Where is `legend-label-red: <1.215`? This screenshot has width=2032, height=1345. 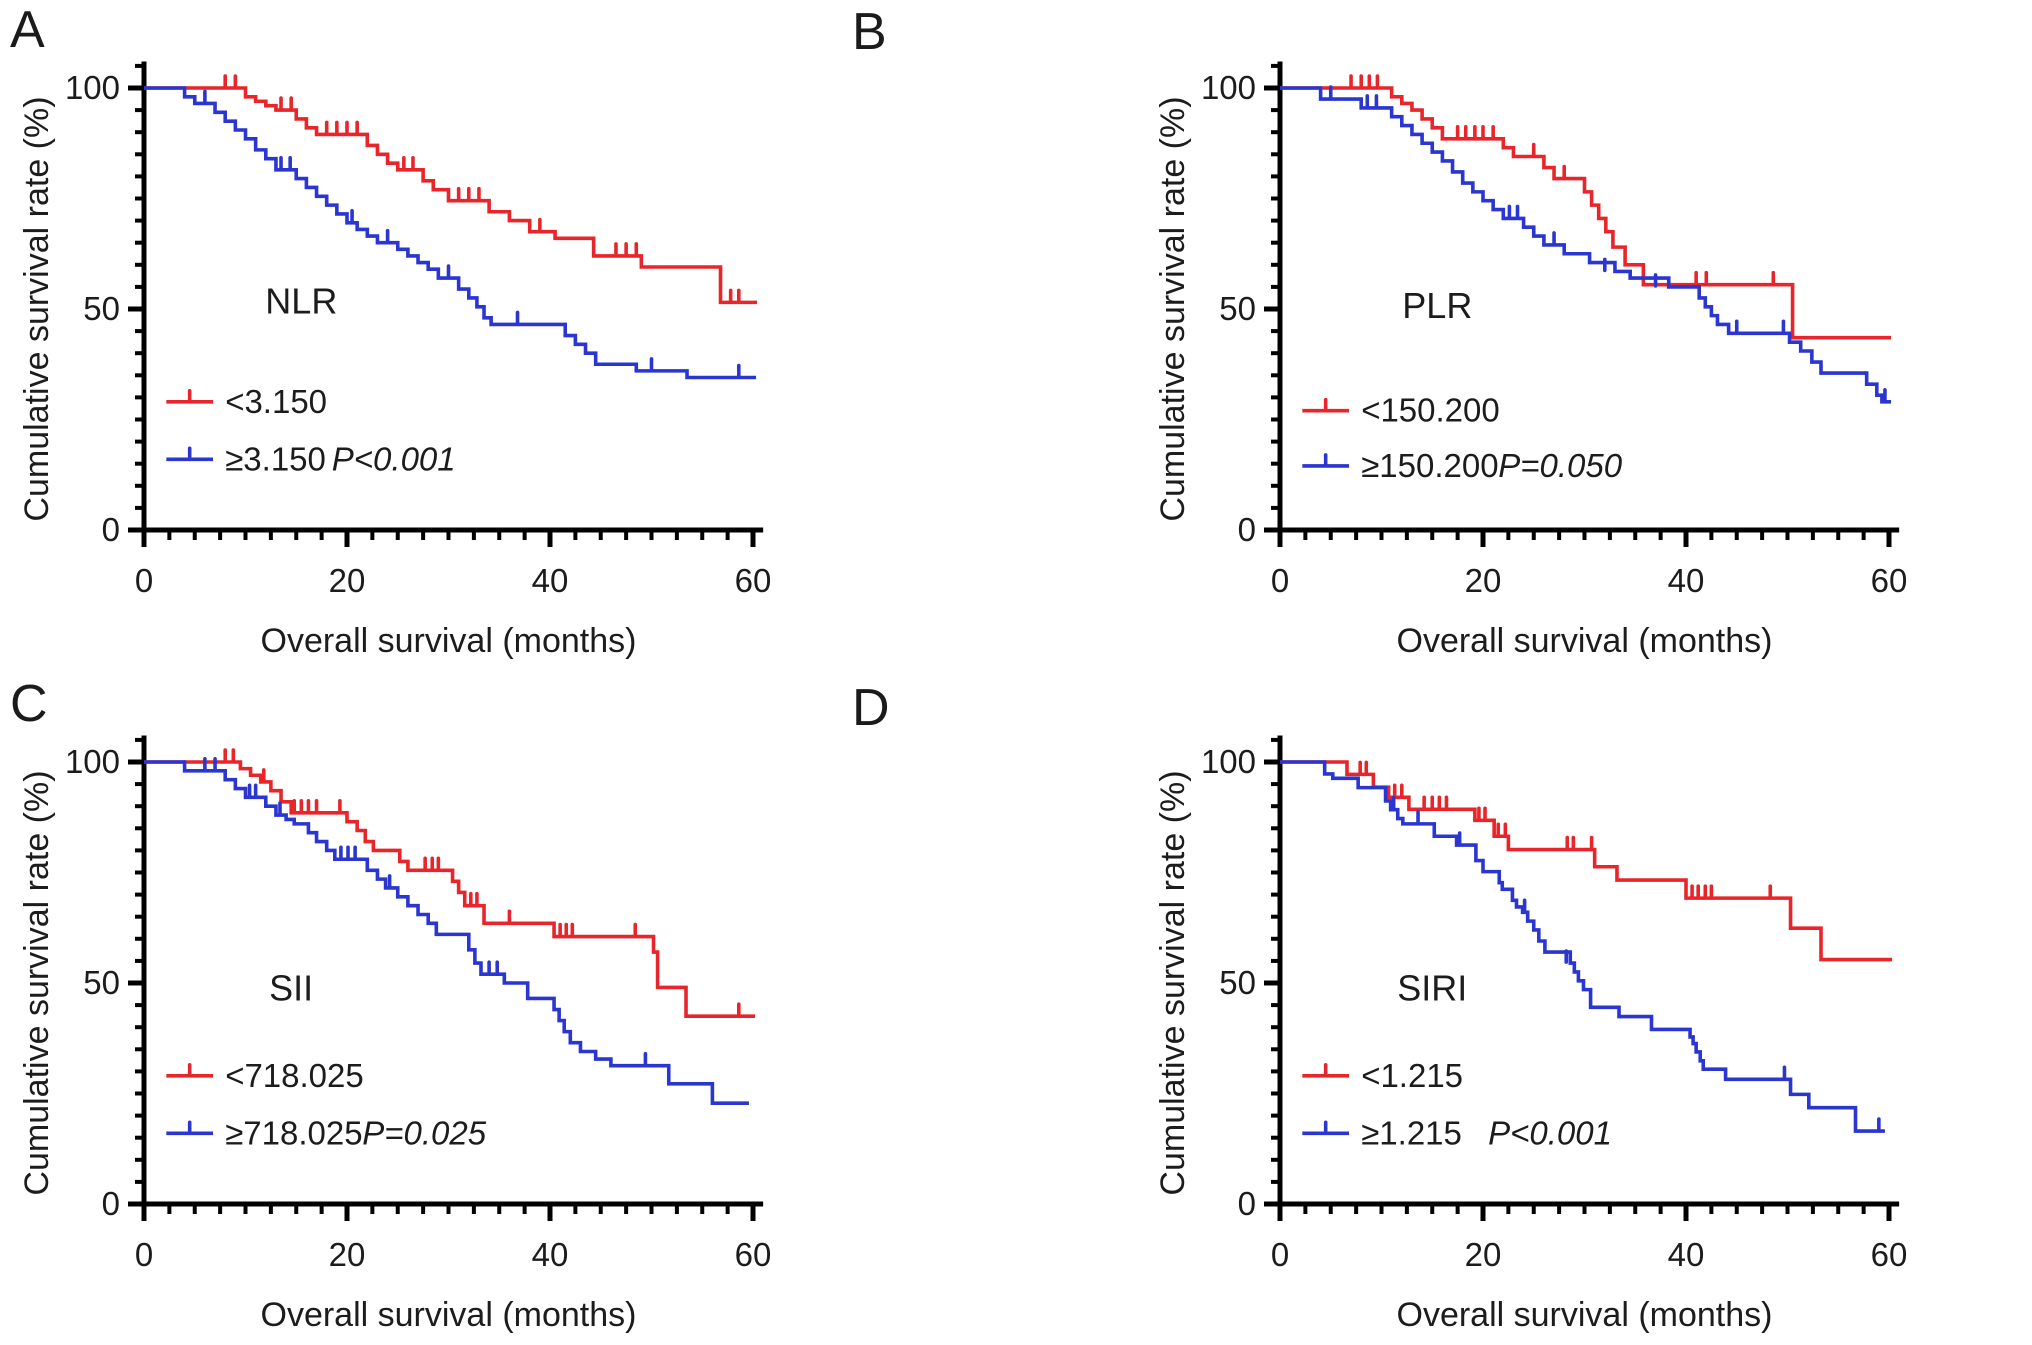
legend-label-red: <1.215 is located at coordinates (1412, 1075).